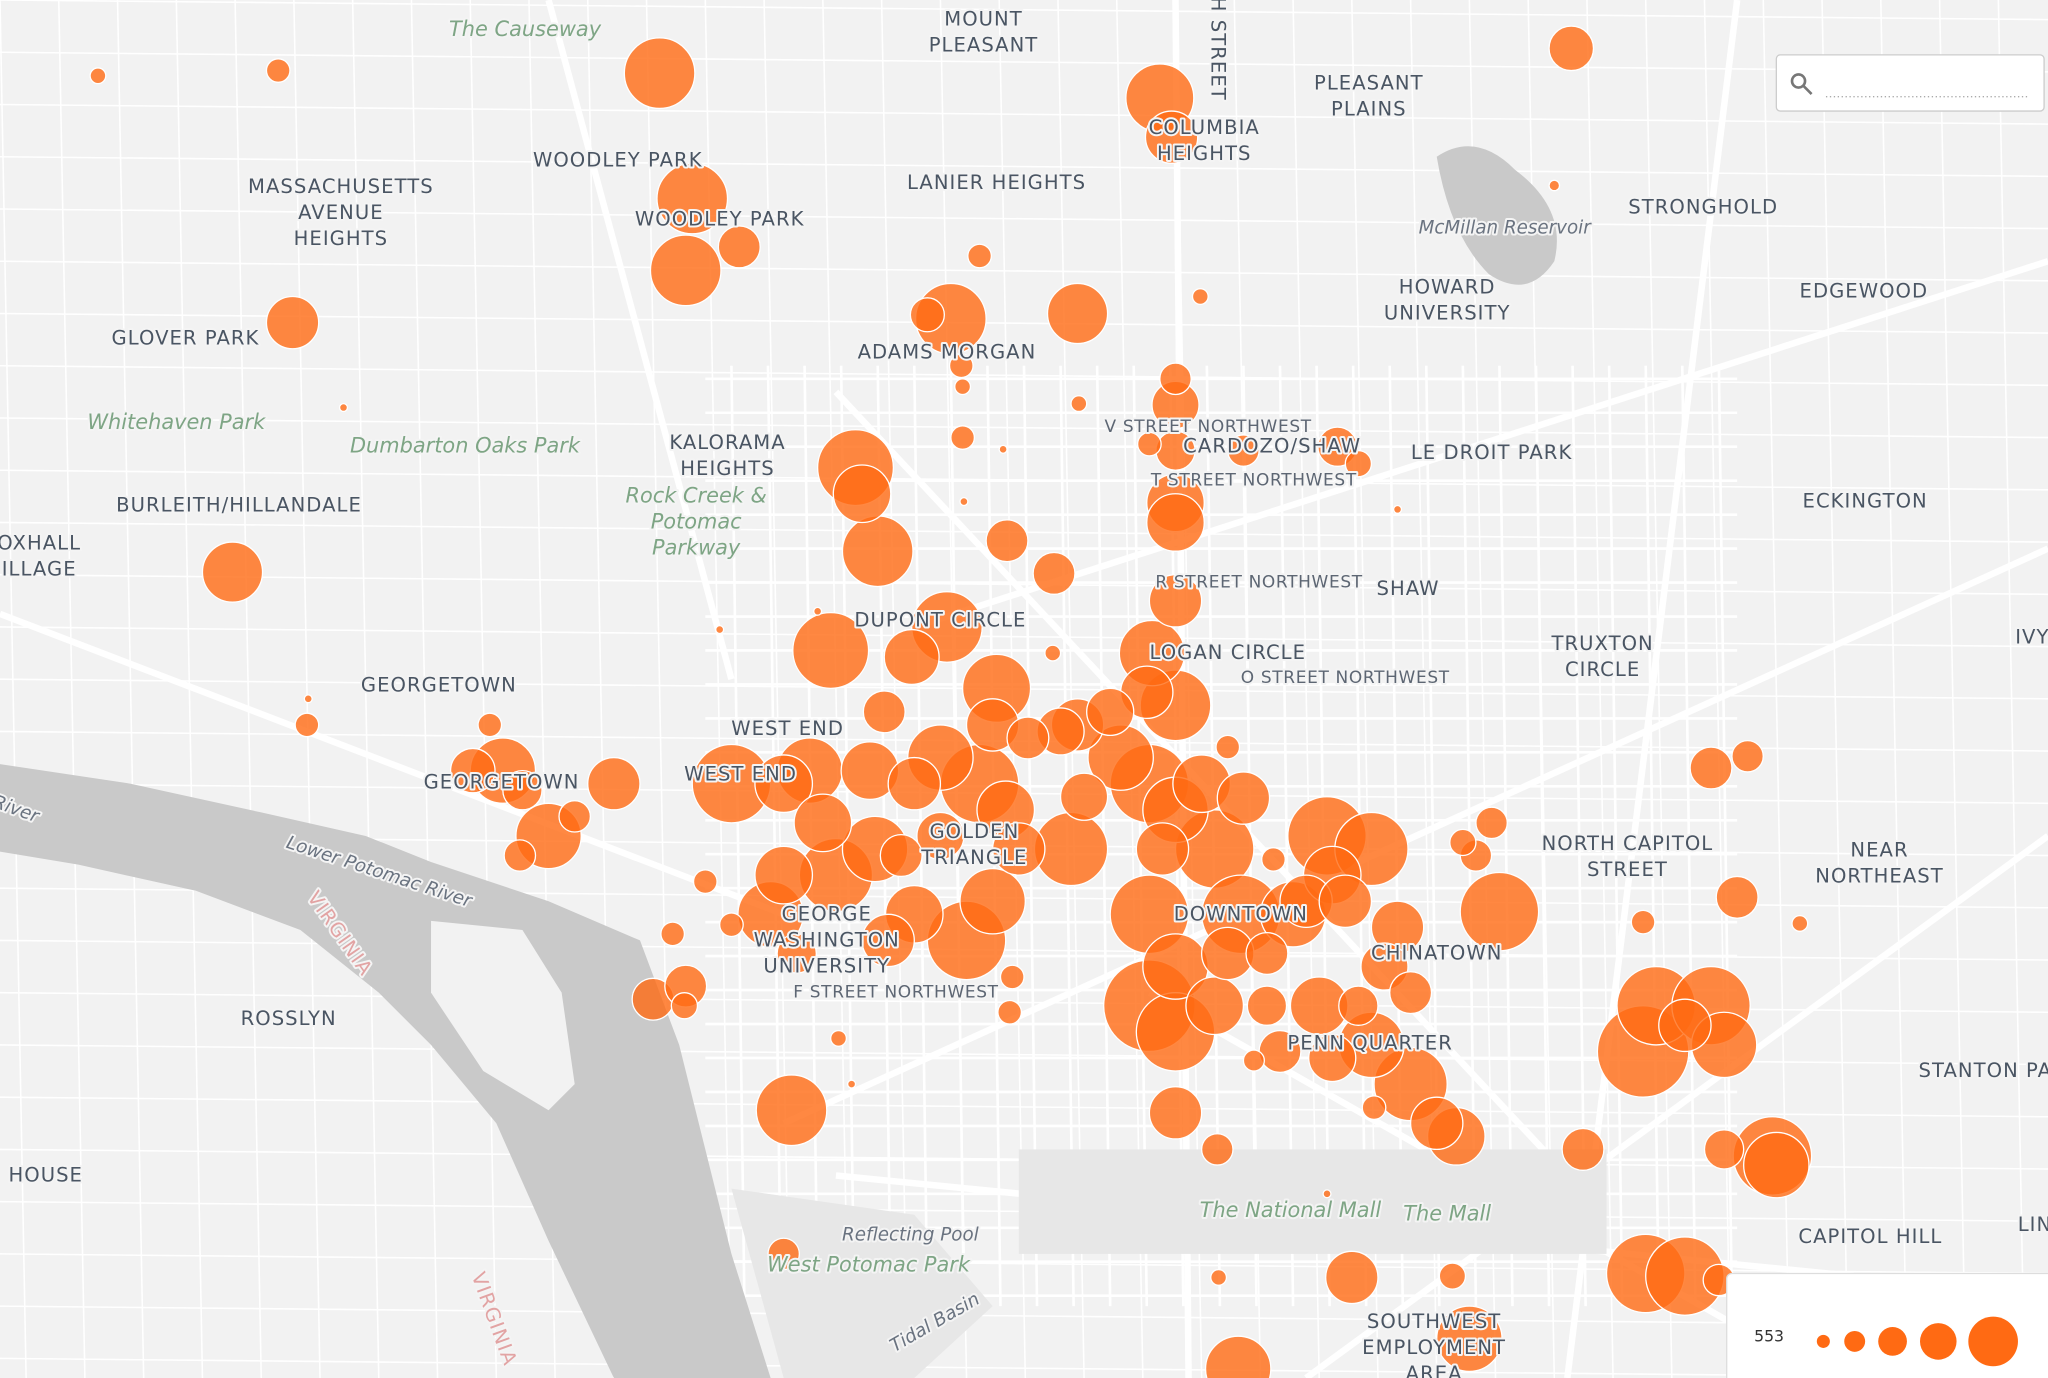 This screenshot has width=2048, height=1378. I want to click on place-label-line: WEST END, so click(787, 727).